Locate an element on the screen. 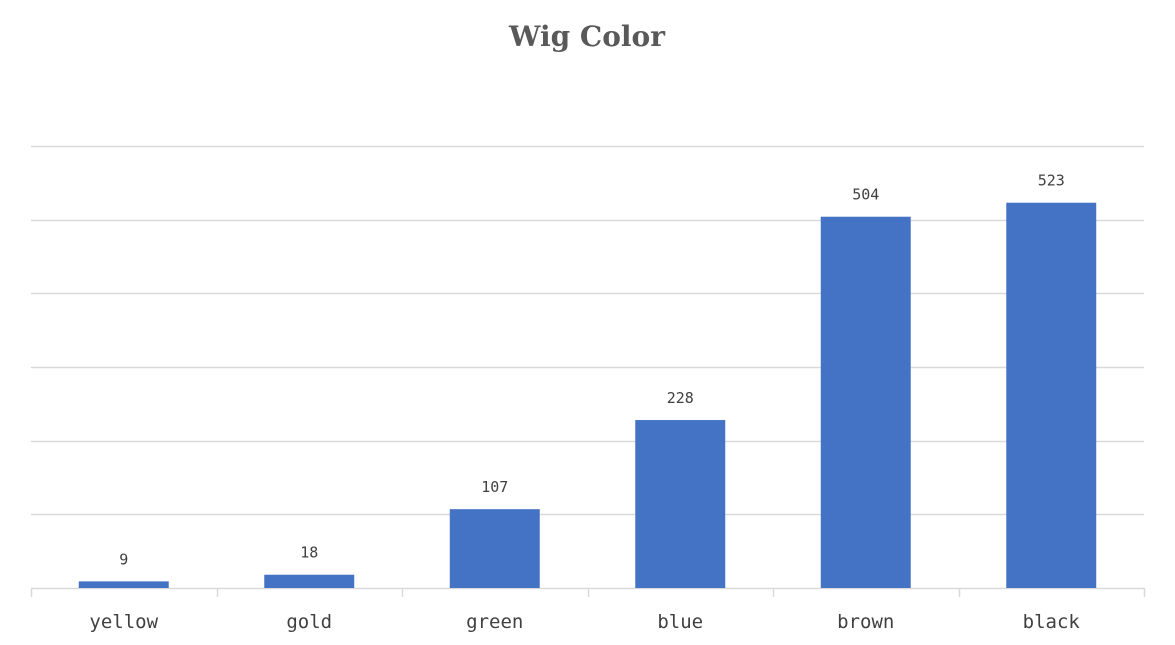 Image resolution: width=1175 pixels, height=645 pixels. data-label: 18 is located at coordinates (309, 553).